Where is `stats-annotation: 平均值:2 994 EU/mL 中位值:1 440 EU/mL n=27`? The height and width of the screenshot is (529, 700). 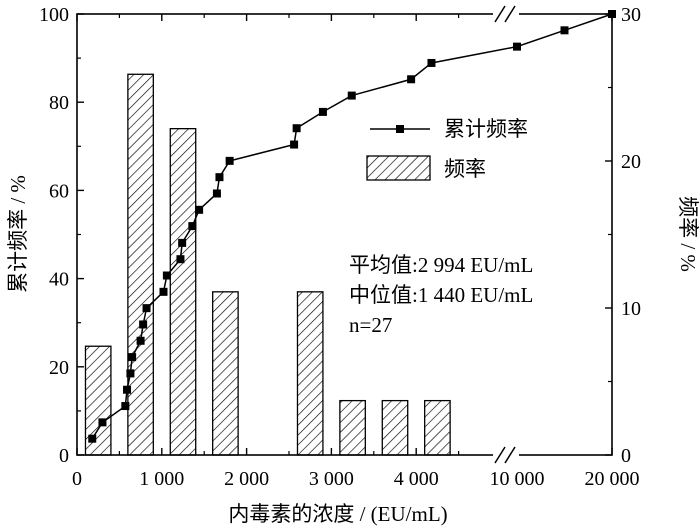
stats-annotation: 平均值:2 994 EU/mL 中位值:1 440 EU/mL n=27 is located at coordinates (441, 295).